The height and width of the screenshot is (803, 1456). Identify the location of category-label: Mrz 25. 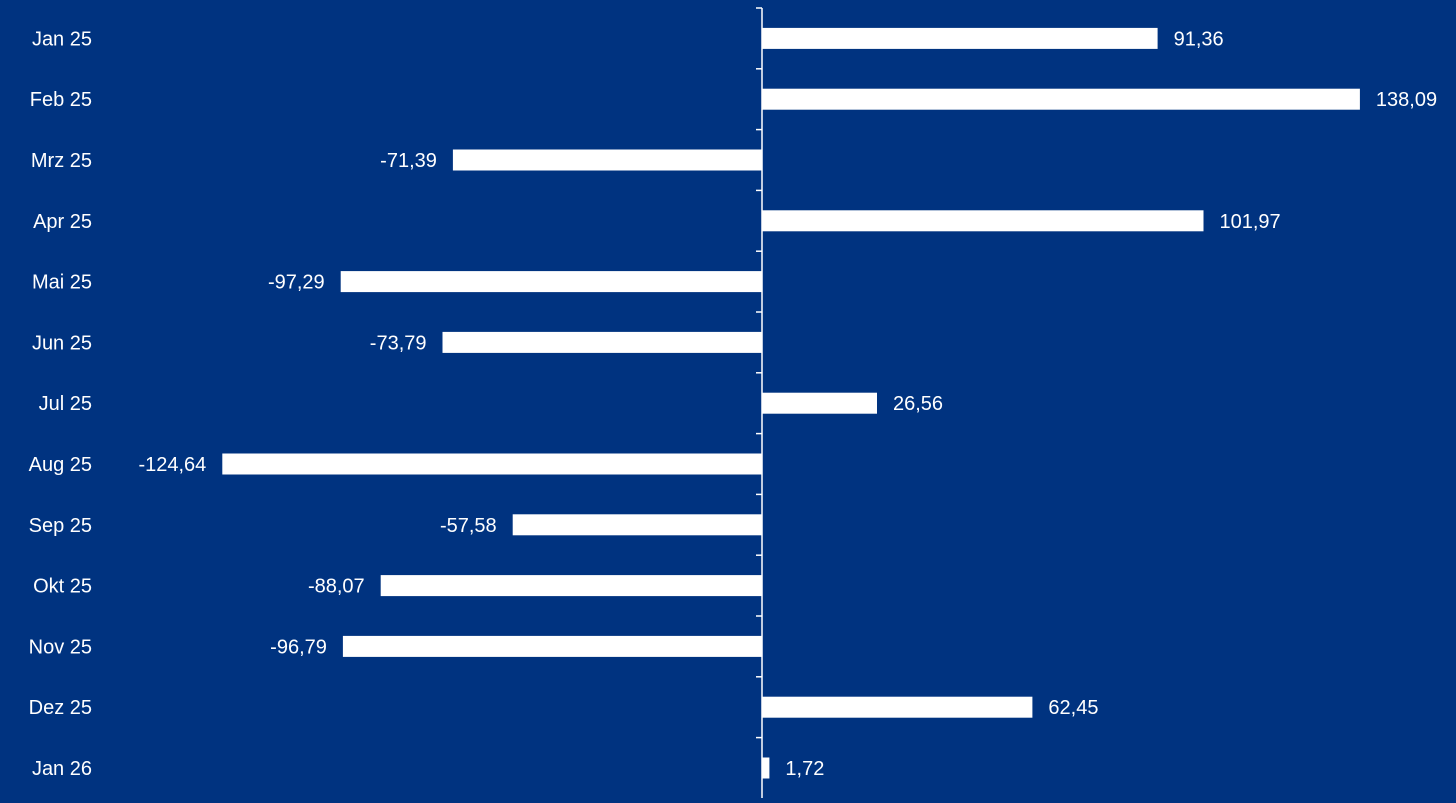
(61, 161).